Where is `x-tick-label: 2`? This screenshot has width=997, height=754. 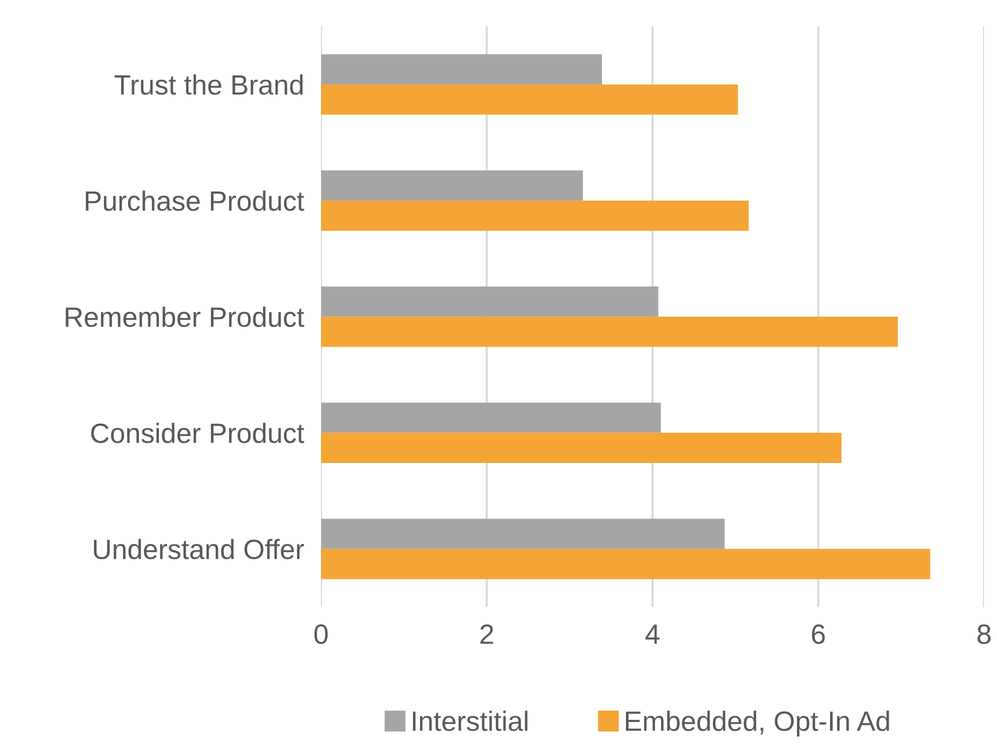 x-tick-label: 2 is located at coordinates (487, 634).